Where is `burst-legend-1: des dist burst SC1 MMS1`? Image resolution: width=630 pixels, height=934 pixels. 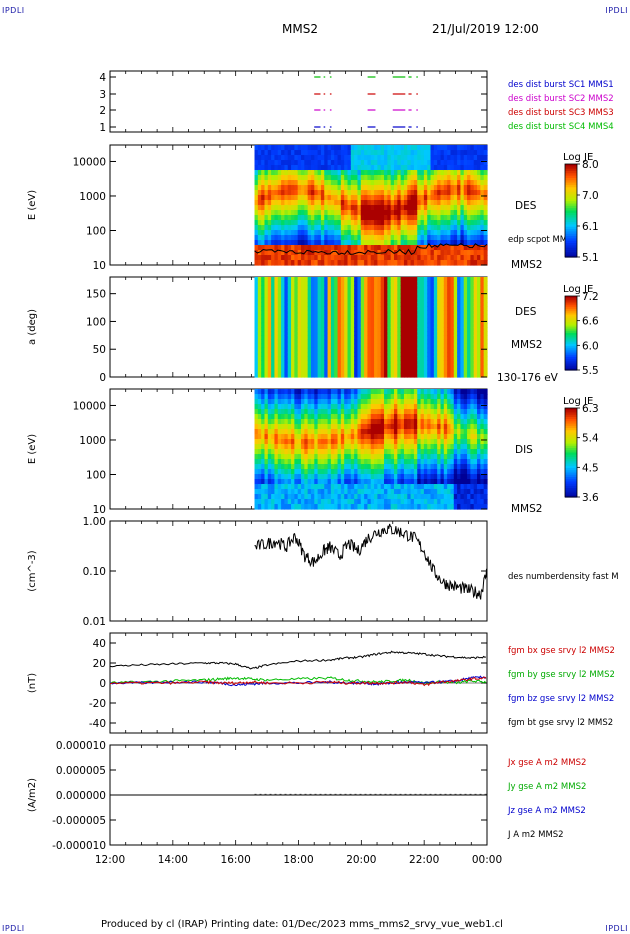
burst-legend-1: des dist burst SC1 MMS1 is located at coordinates (561, 85).